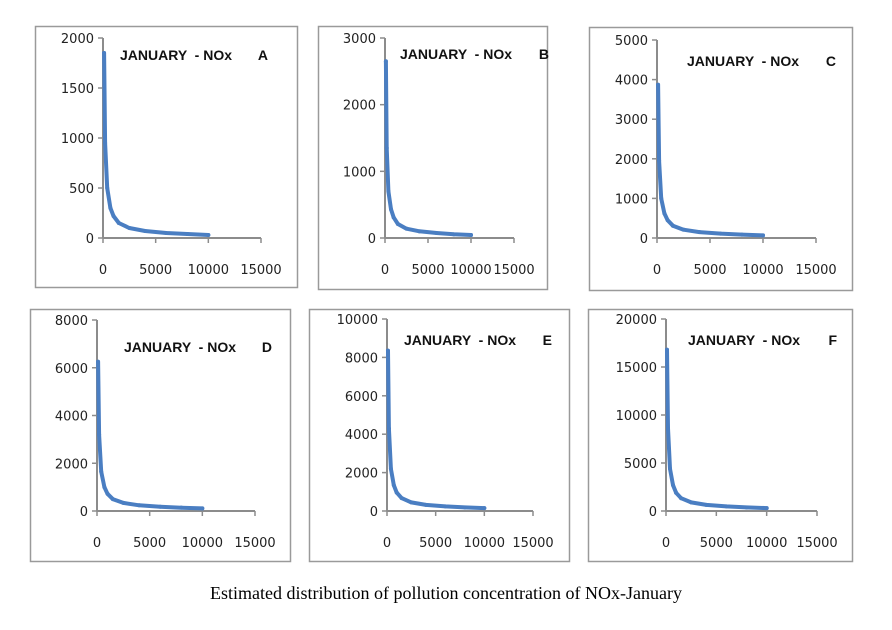  I want to click on y-tick-label: 3000, so click(631, 120).